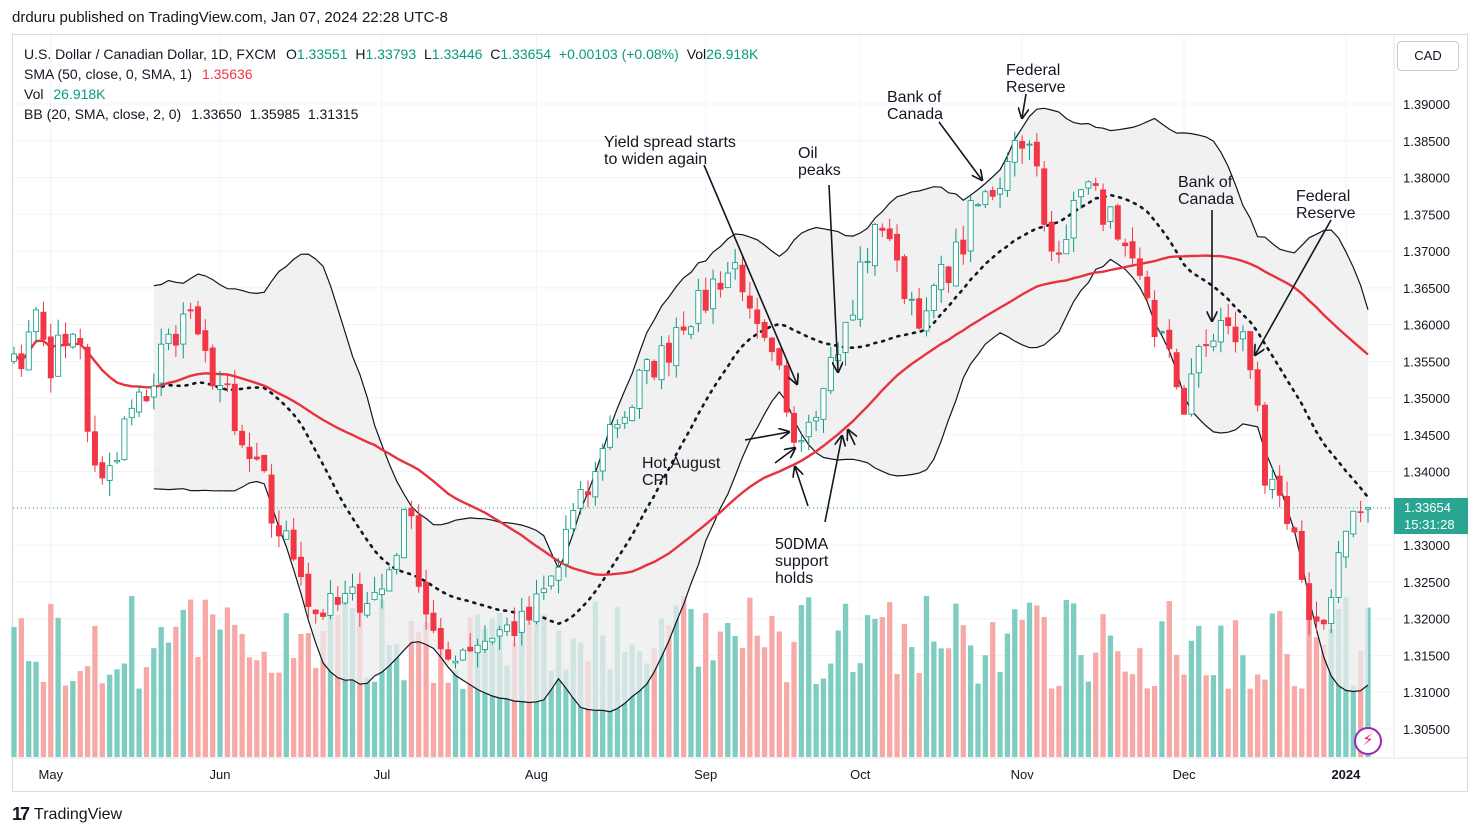 Image resolution: width=1480 pixels, height=836 pixels. I want to click on tradingview-logo-icon: 17, so click(21, 814).